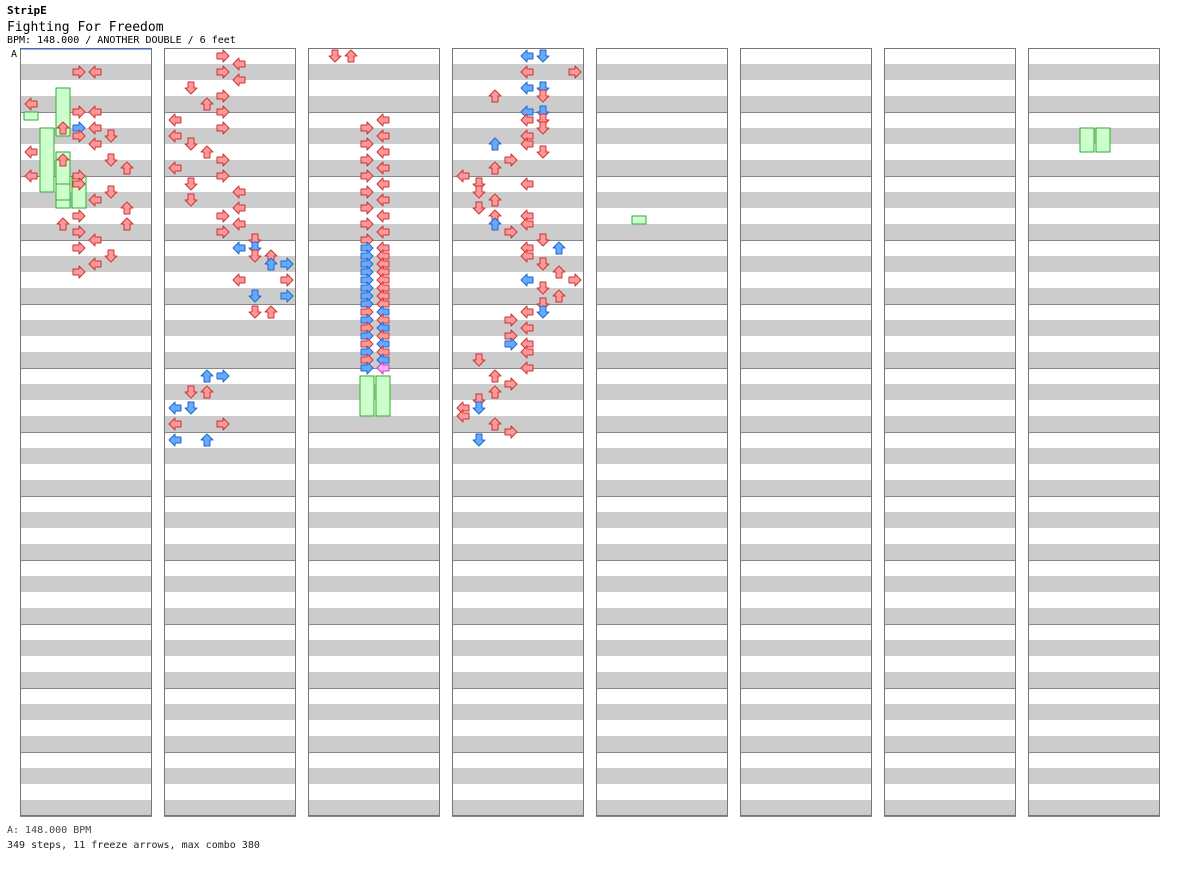  What do you see at coordinates (14, 54) in the screenshot?
I see `bpm-marker-label: A` at bounding box center [14, 54].